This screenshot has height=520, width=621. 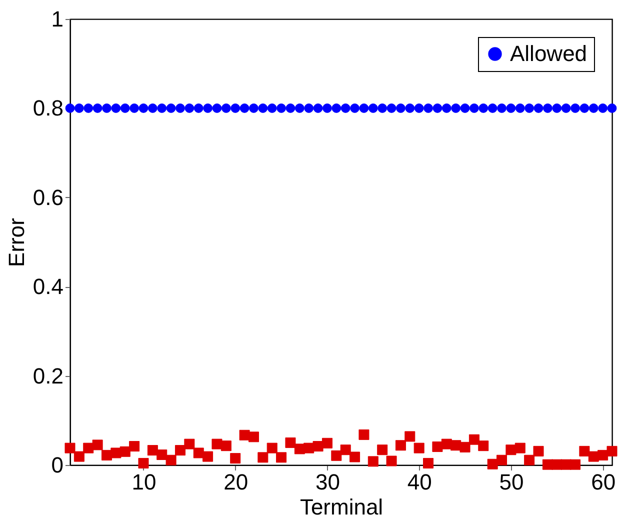 What do you see at coordinates (342, 507) in the screenshot?
I see `x-axis-title: Terminal` at bounding box center [342, 507].